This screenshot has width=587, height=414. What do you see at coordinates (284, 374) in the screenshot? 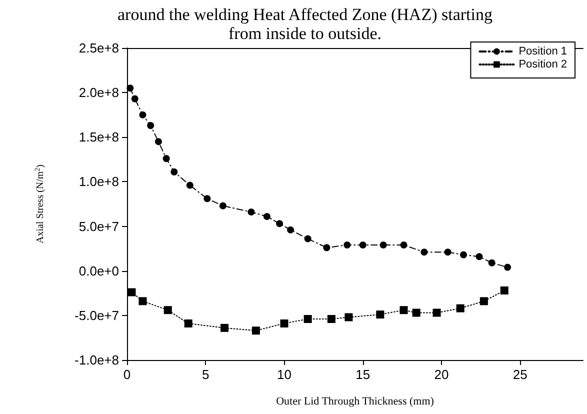
I see `x-tick-label: 10` at bounding box center [284, 374].